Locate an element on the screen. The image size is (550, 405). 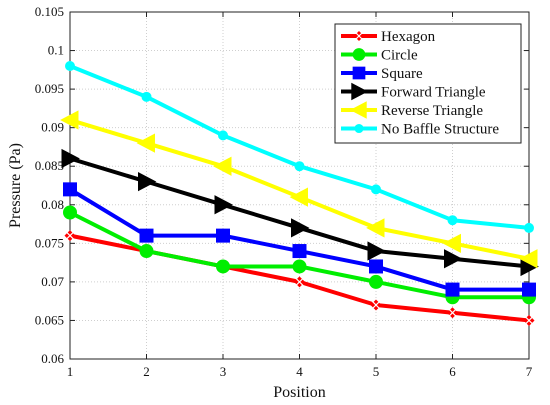
x-tick-label: 1 is located at coordinates (70, 371).